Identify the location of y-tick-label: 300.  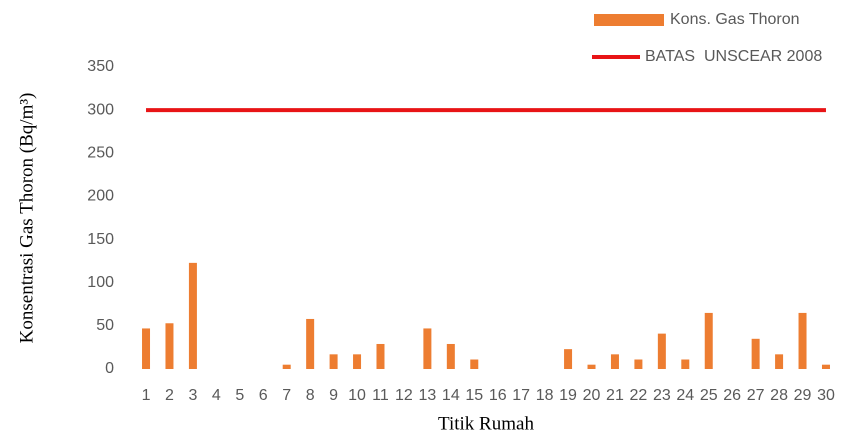
(100, 109).